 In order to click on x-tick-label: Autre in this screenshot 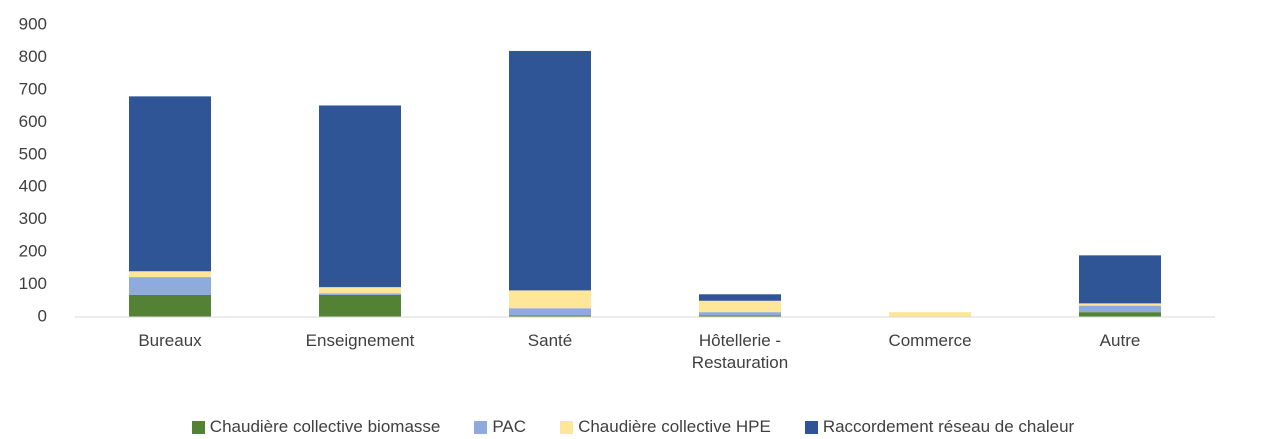, I will do `click(1120, 340)`.